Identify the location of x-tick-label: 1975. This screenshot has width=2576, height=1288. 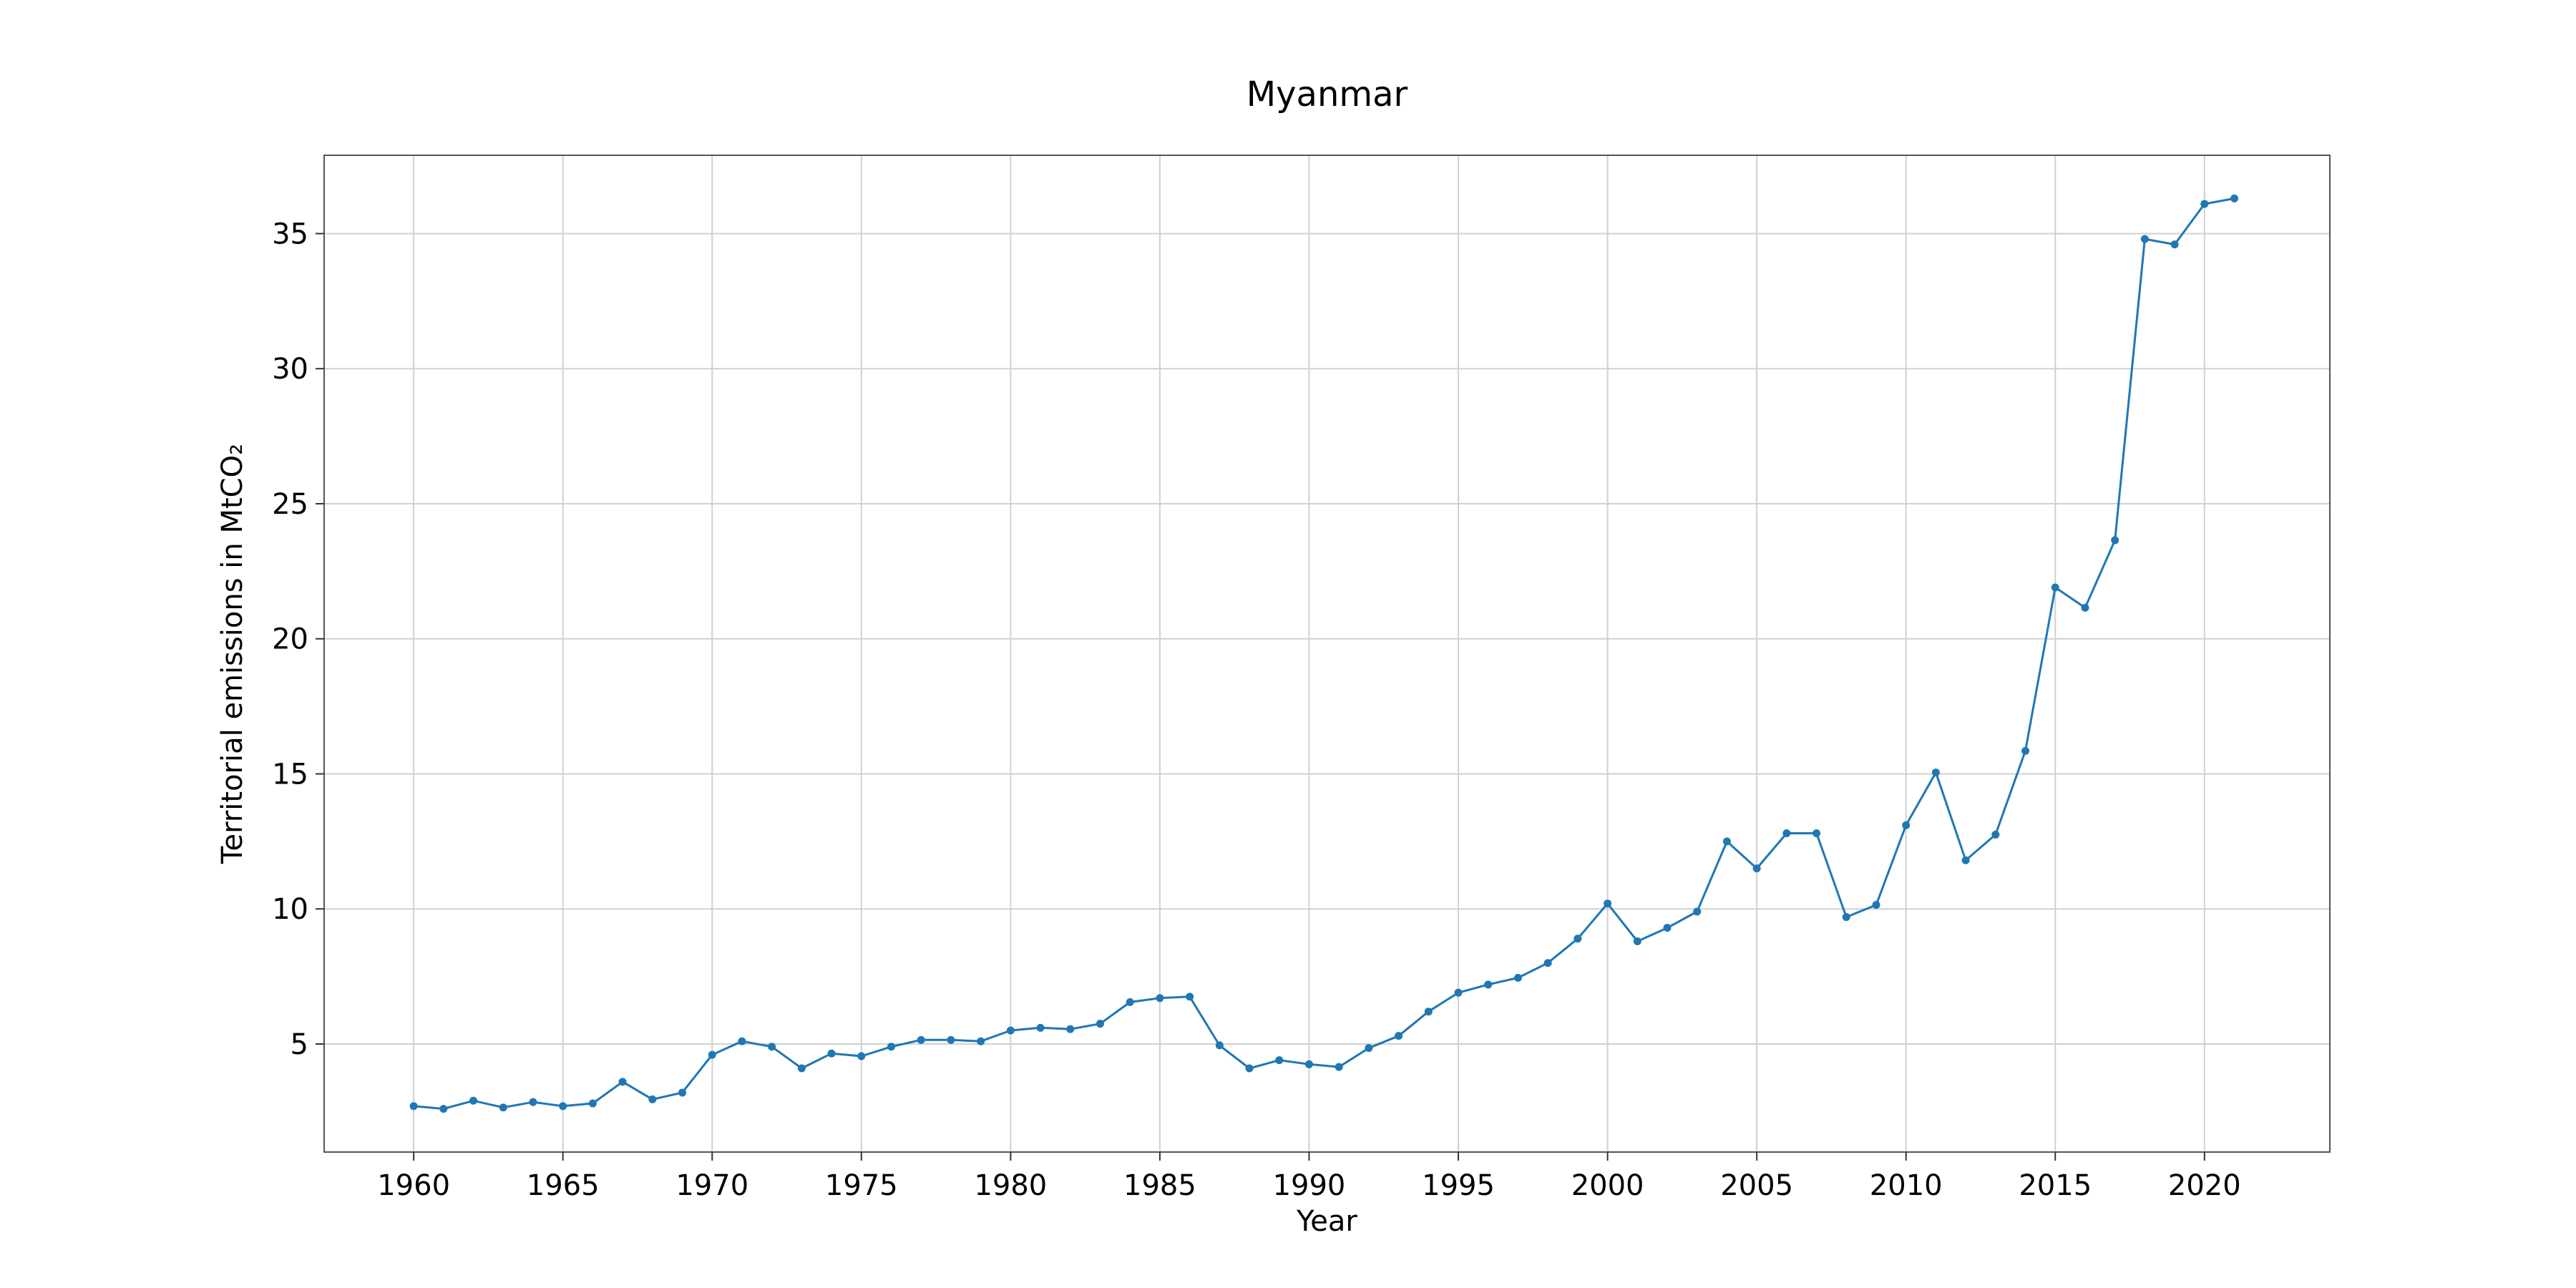
(861, 1185).